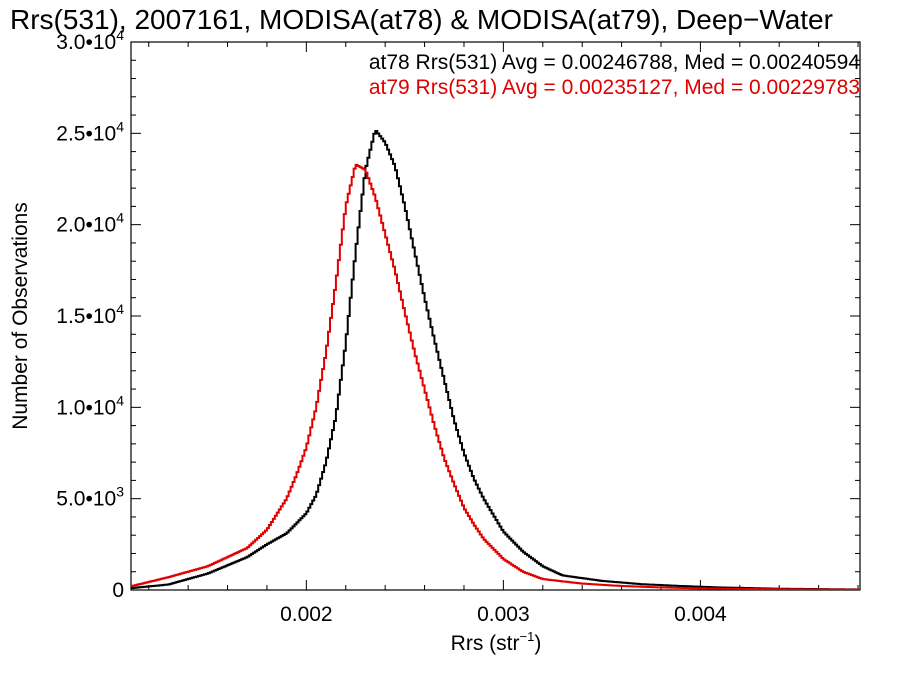  What do you see at coordinates (700, 614) in the screenshot?
I see `x-tick-label: 0.004` at bounding box center [700, 614].